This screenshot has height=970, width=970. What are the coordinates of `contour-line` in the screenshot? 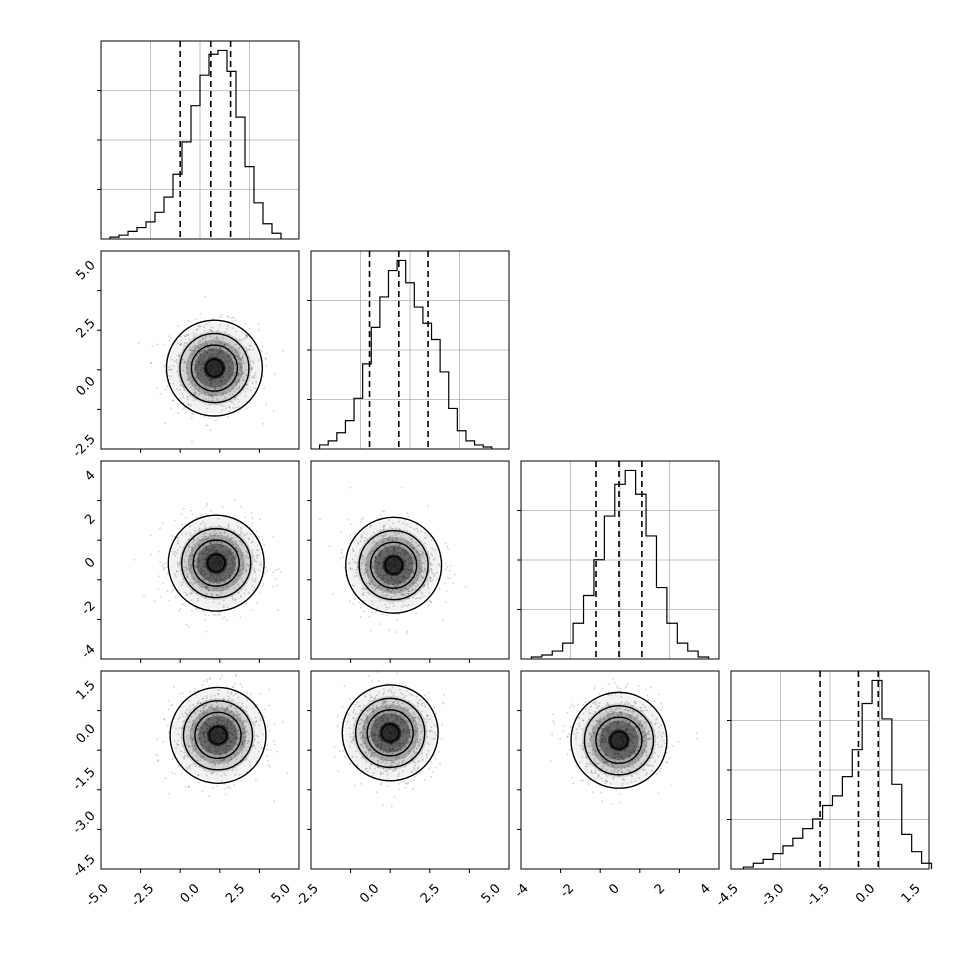 It's located at (394, 565).